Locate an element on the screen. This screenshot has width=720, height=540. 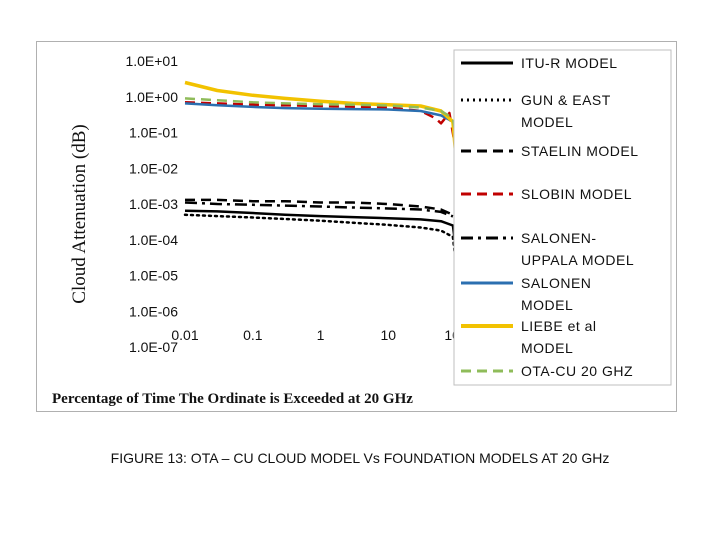
y-tick-label: 1.0E-04 is located at coordinates (153, 240).